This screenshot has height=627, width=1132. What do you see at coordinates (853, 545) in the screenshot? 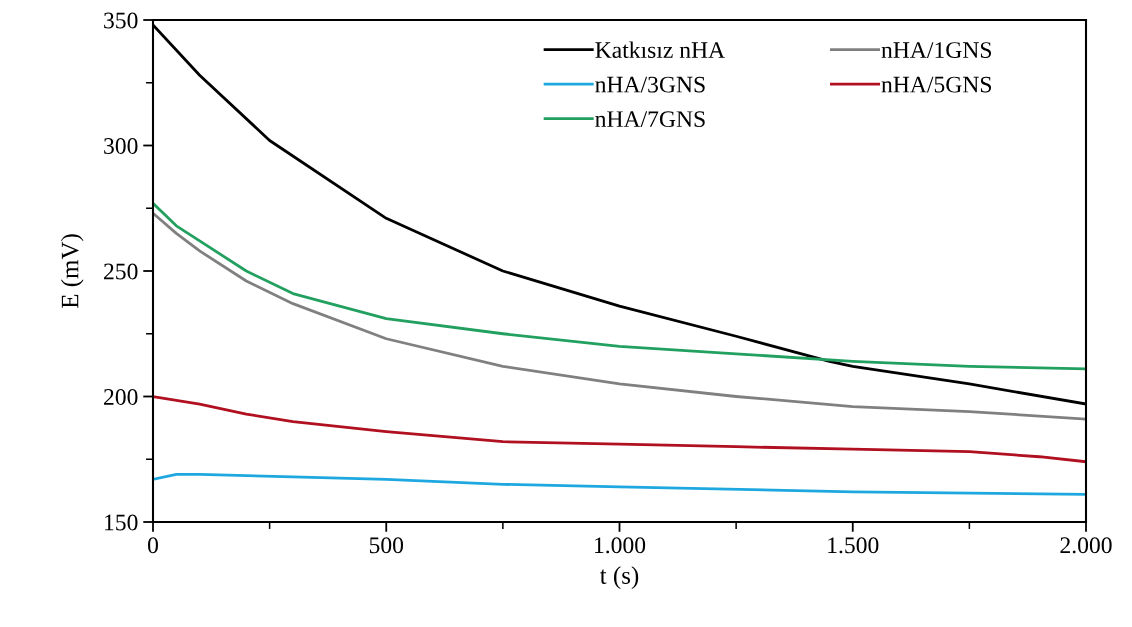
I see `x-tick-label: 1.500` at bounding box center [853, 545].